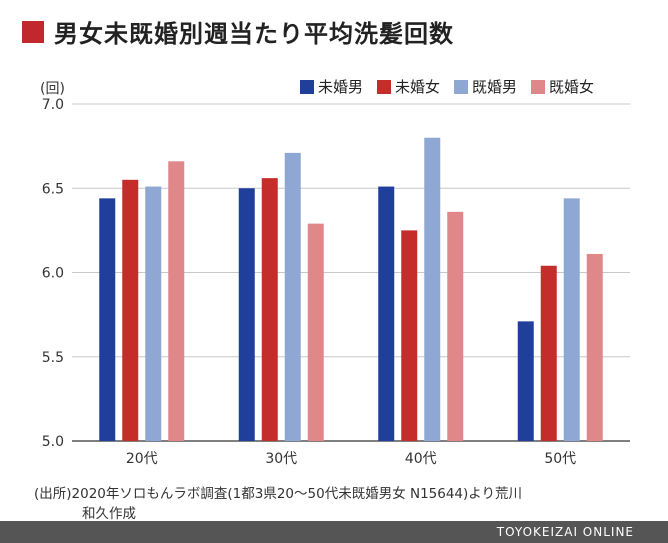 The width and height of the screenshot is (668, 543). Describe the element at coordinates (421, 459) in the screenshot. I see `x-tick-label: 40代` at that location.